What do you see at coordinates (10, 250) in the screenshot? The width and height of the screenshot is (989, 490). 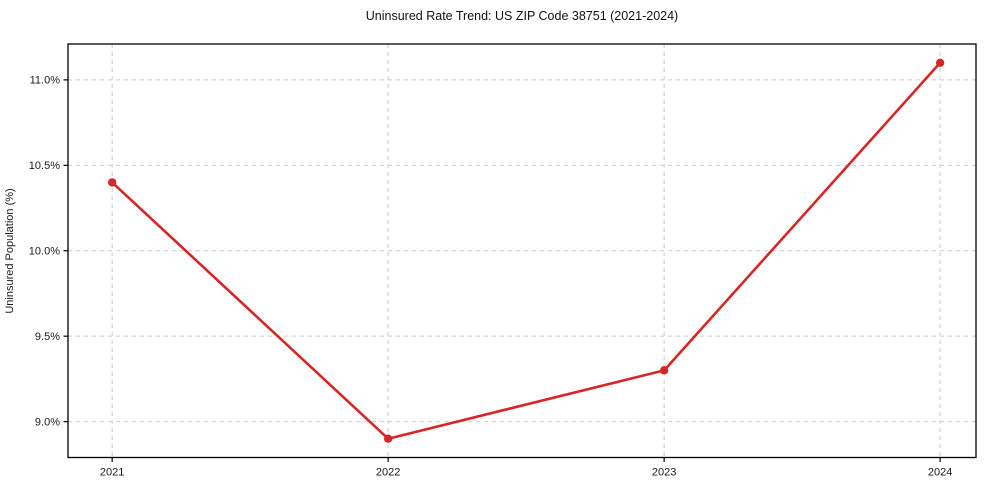 I see `y-axis-label: Uninsured Population (%)` at bounding box center [10, 250].